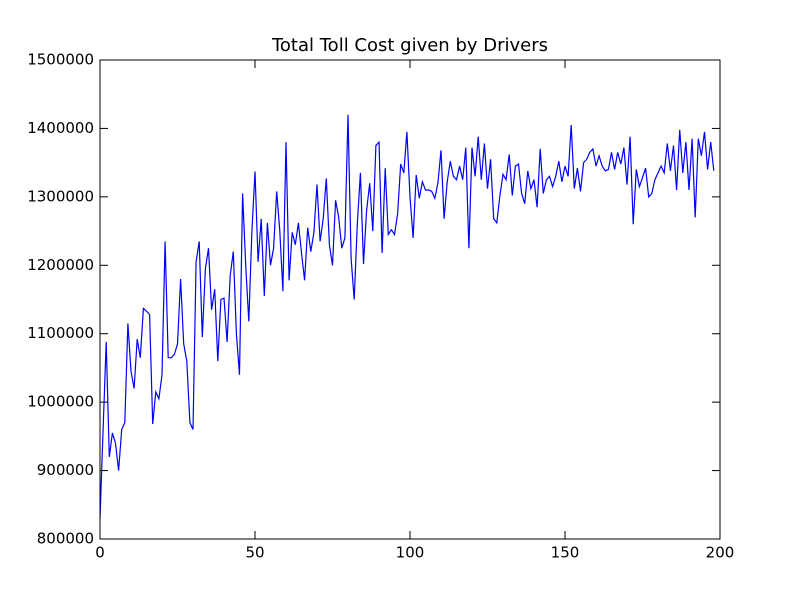 Image resolution: width=800 pixels, height=600 pixels. What do you see at coordinates (60, 196) in the screenshot?
I see `y-tick-label: 1300000` at bounding box center [60, 196].